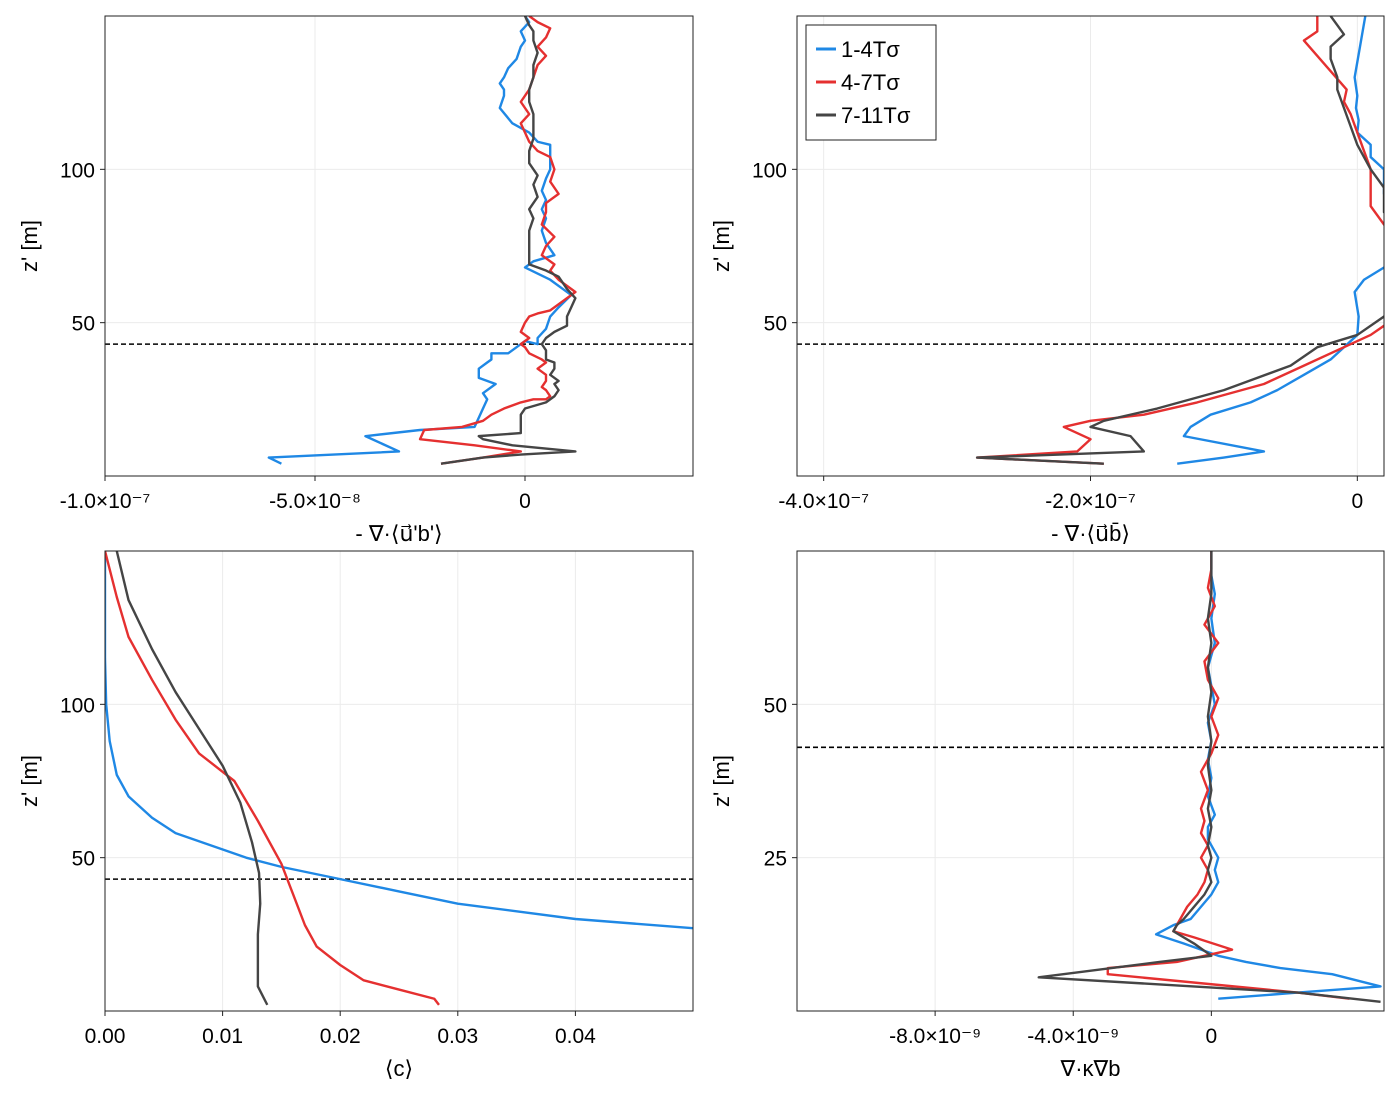 This screenshot has width=1400, height=1100. What do you see at coordinates (721, 246) in the screenshot?
I see `panel-2-ylabel: z' [m]` at bounding box center [721, 246].